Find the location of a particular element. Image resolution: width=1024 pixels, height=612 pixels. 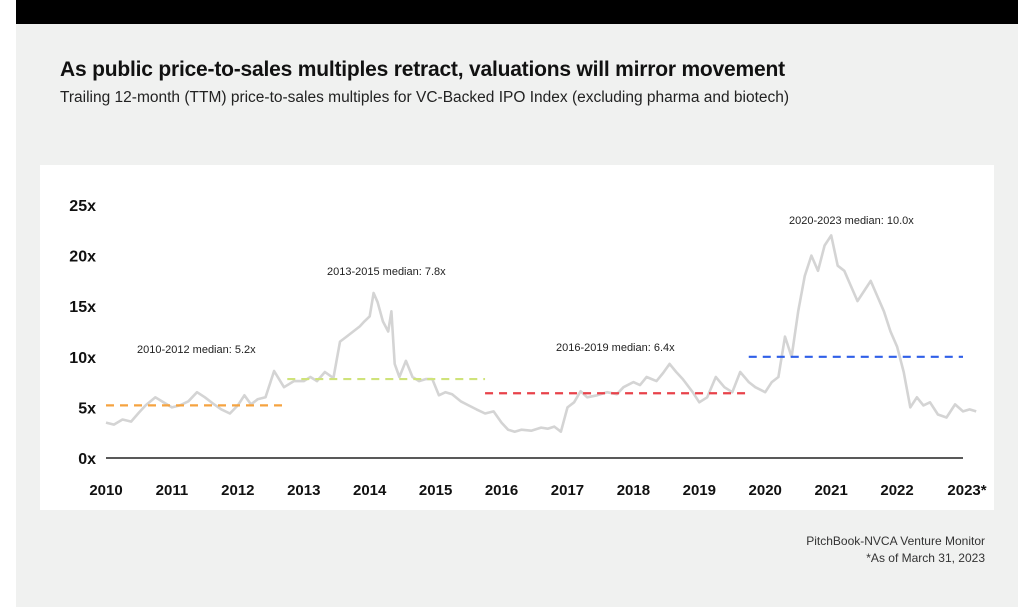

x-tick-label: 2018 is located at coordinates (633, 490).